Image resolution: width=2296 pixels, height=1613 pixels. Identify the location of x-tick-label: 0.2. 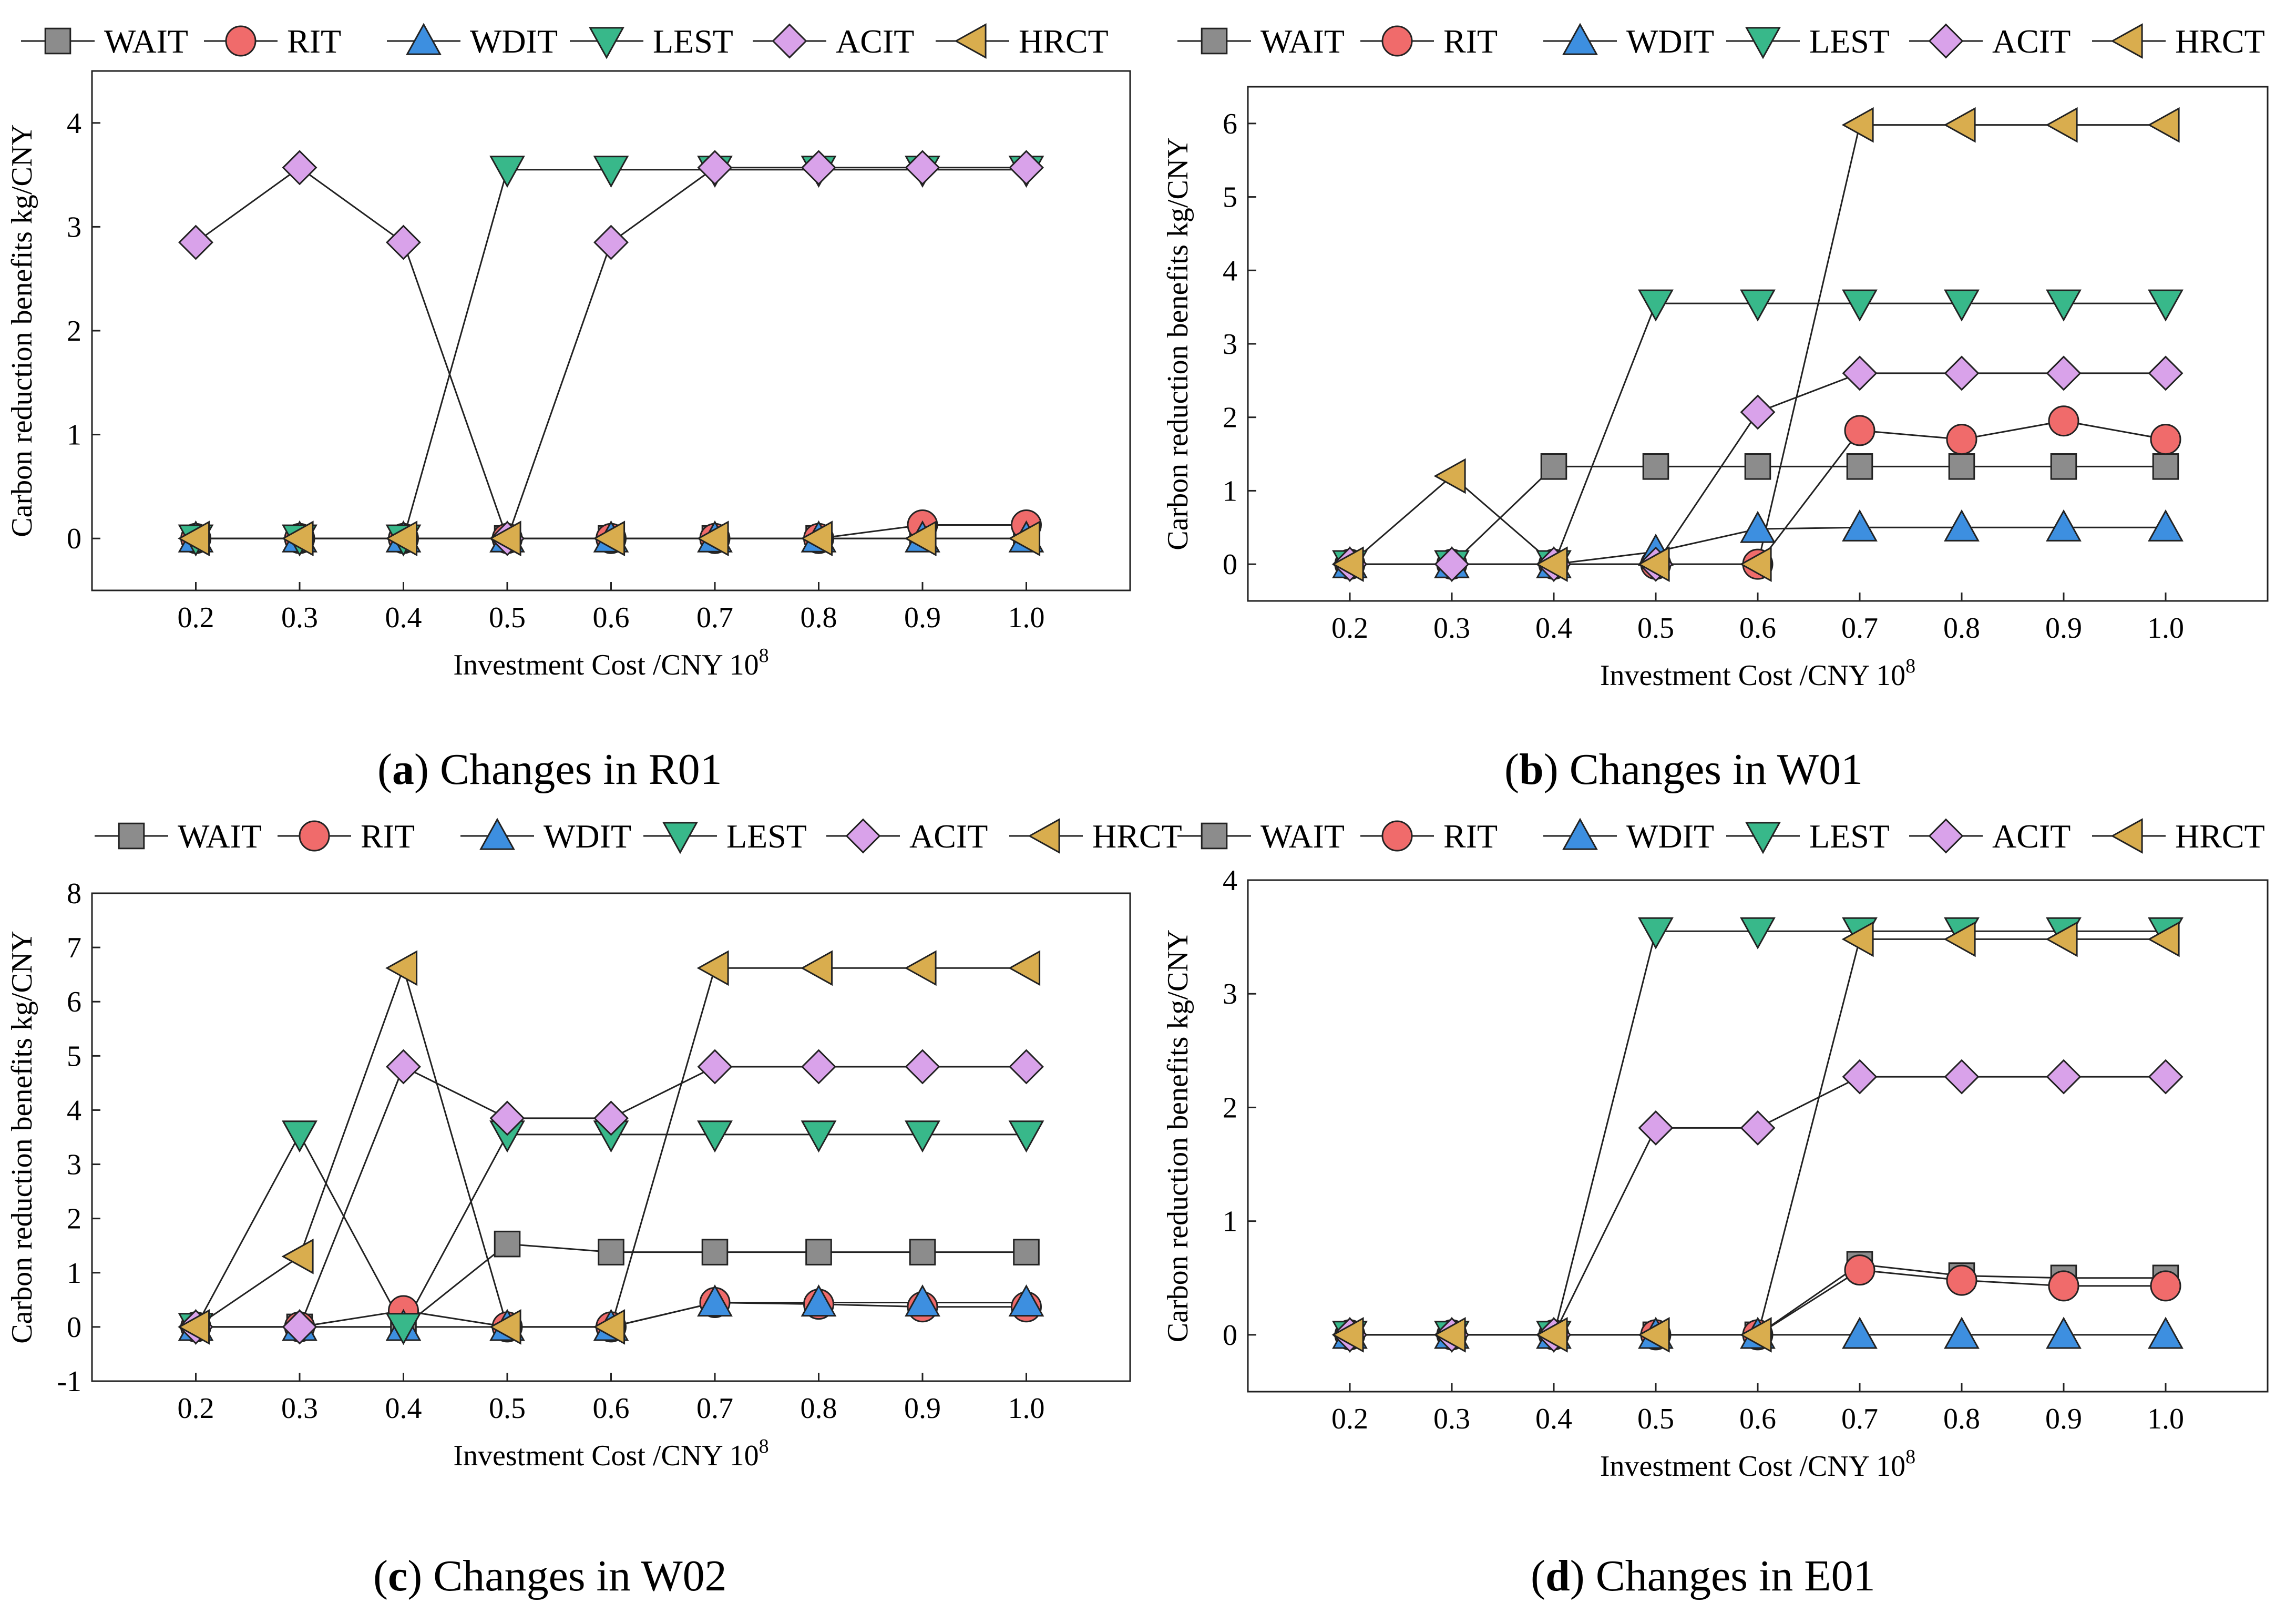
(1349, 1419).